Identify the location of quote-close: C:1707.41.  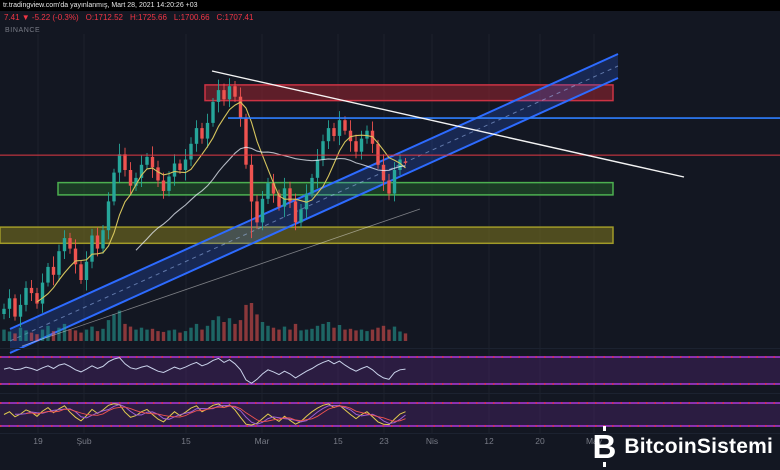
(235, 17).